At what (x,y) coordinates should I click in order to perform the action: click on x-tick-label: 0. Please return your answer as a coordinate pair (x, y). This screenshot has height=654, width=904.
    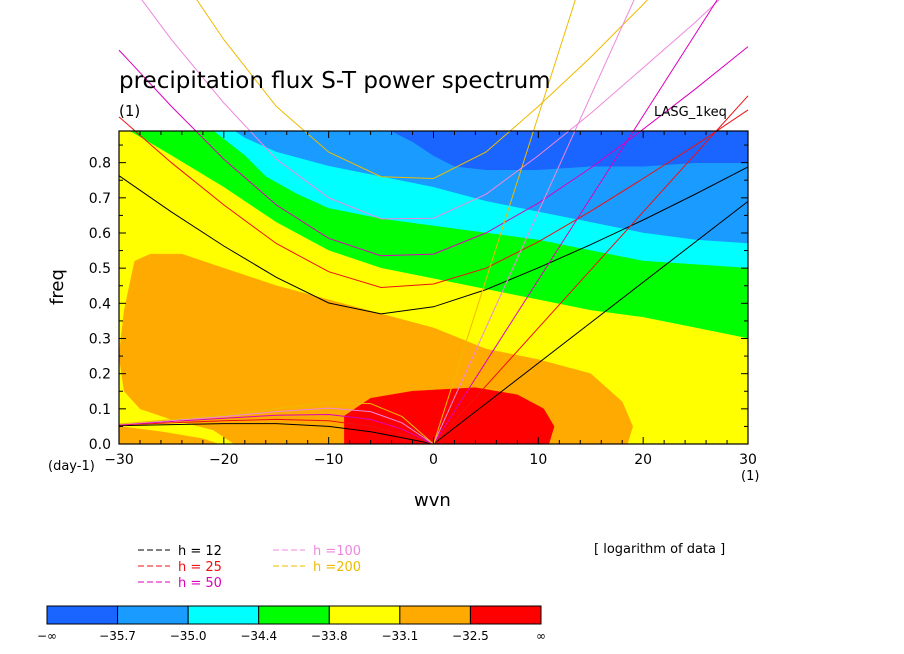
    Looking at the image, I should click on (433, 460).